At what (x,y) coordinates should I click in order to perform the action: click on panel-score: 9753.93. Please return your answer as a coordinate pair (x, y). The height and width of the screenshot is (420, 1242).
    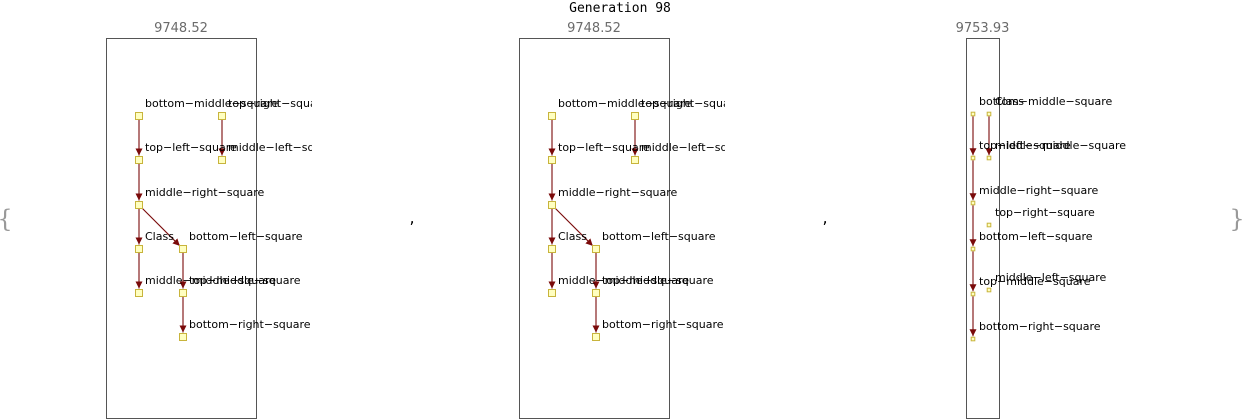
    Looking at the image, I should click on (983, 28).